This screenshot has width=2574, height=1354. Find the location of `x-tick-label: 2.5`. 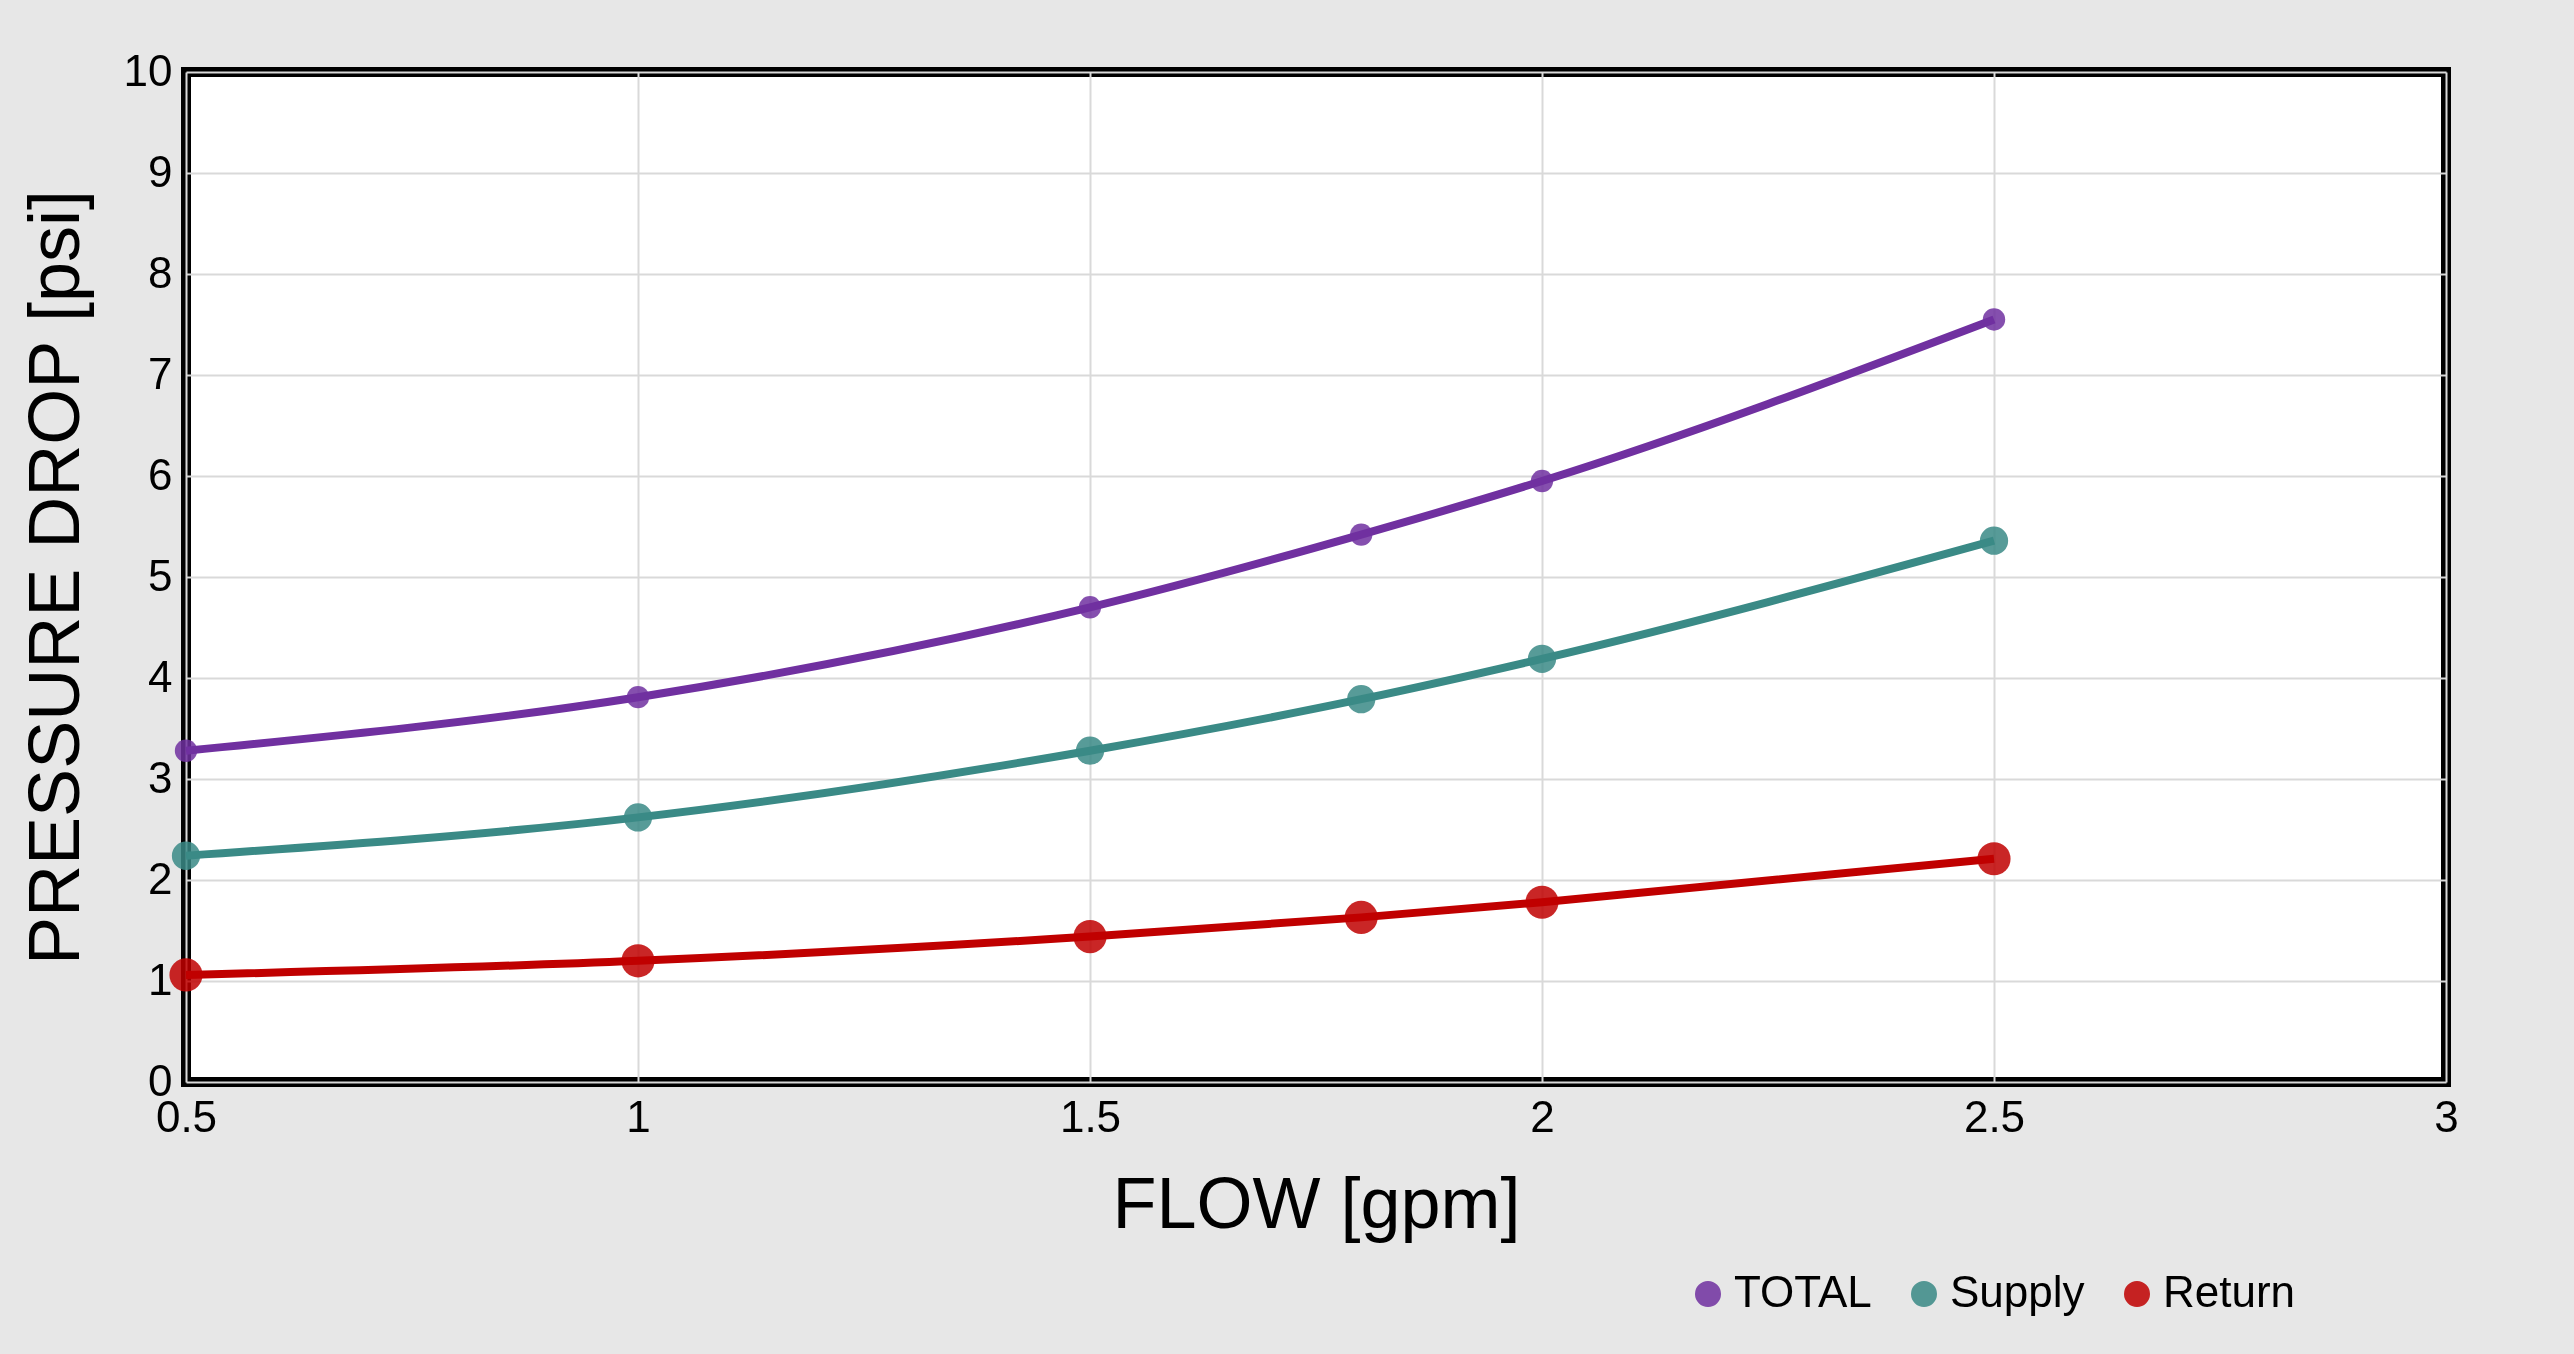

x-tick-label: 2.5 is located at coordinates (1994, 1116).